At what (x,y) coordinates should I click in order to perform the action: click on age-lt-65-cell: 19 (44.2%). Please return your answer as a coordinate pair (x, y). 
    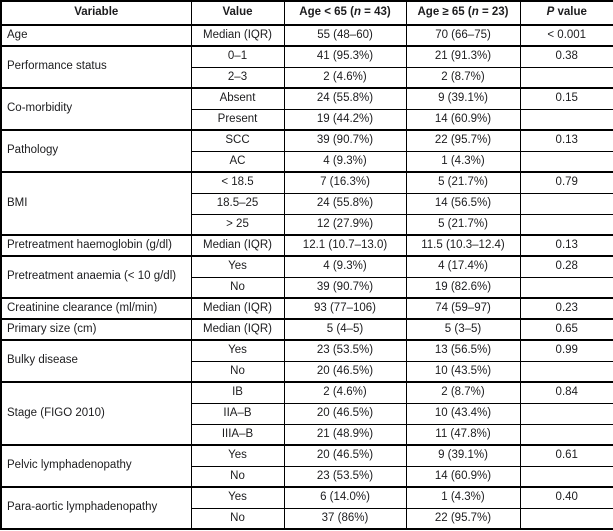
    Looking at the image, I should click on (345, 119).